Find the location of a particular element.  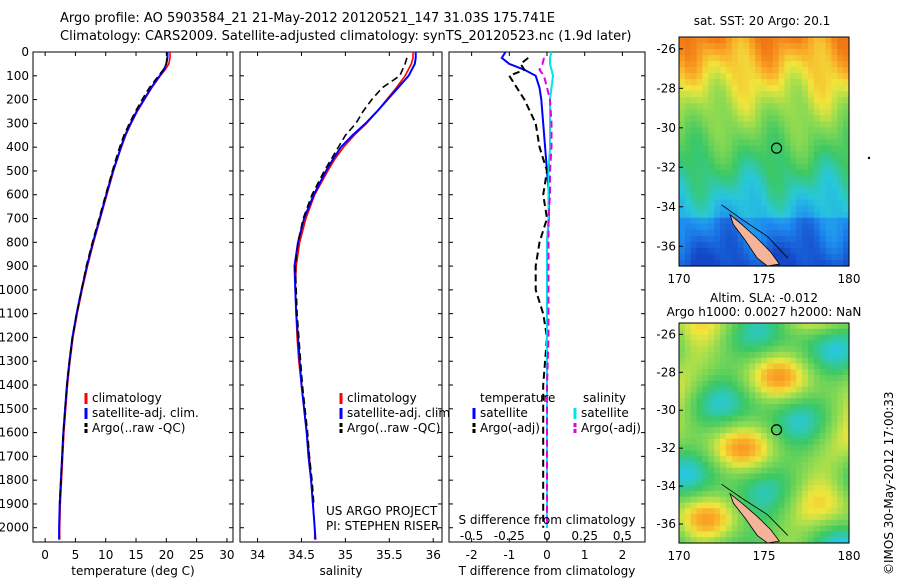

depth-tick-label: 500 is located at coordinates (17, 171).